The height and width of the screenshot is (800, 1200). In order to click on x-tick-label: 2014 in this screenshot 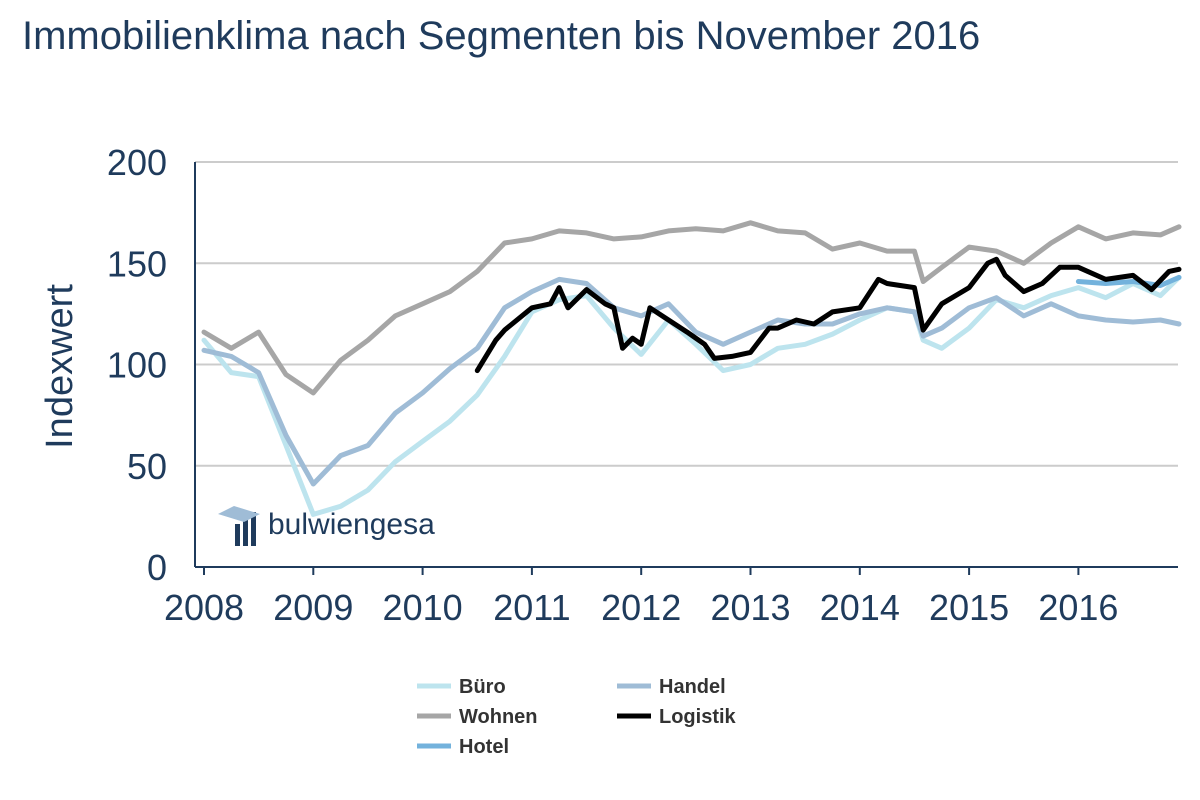, I will do `click(860, 607)`.